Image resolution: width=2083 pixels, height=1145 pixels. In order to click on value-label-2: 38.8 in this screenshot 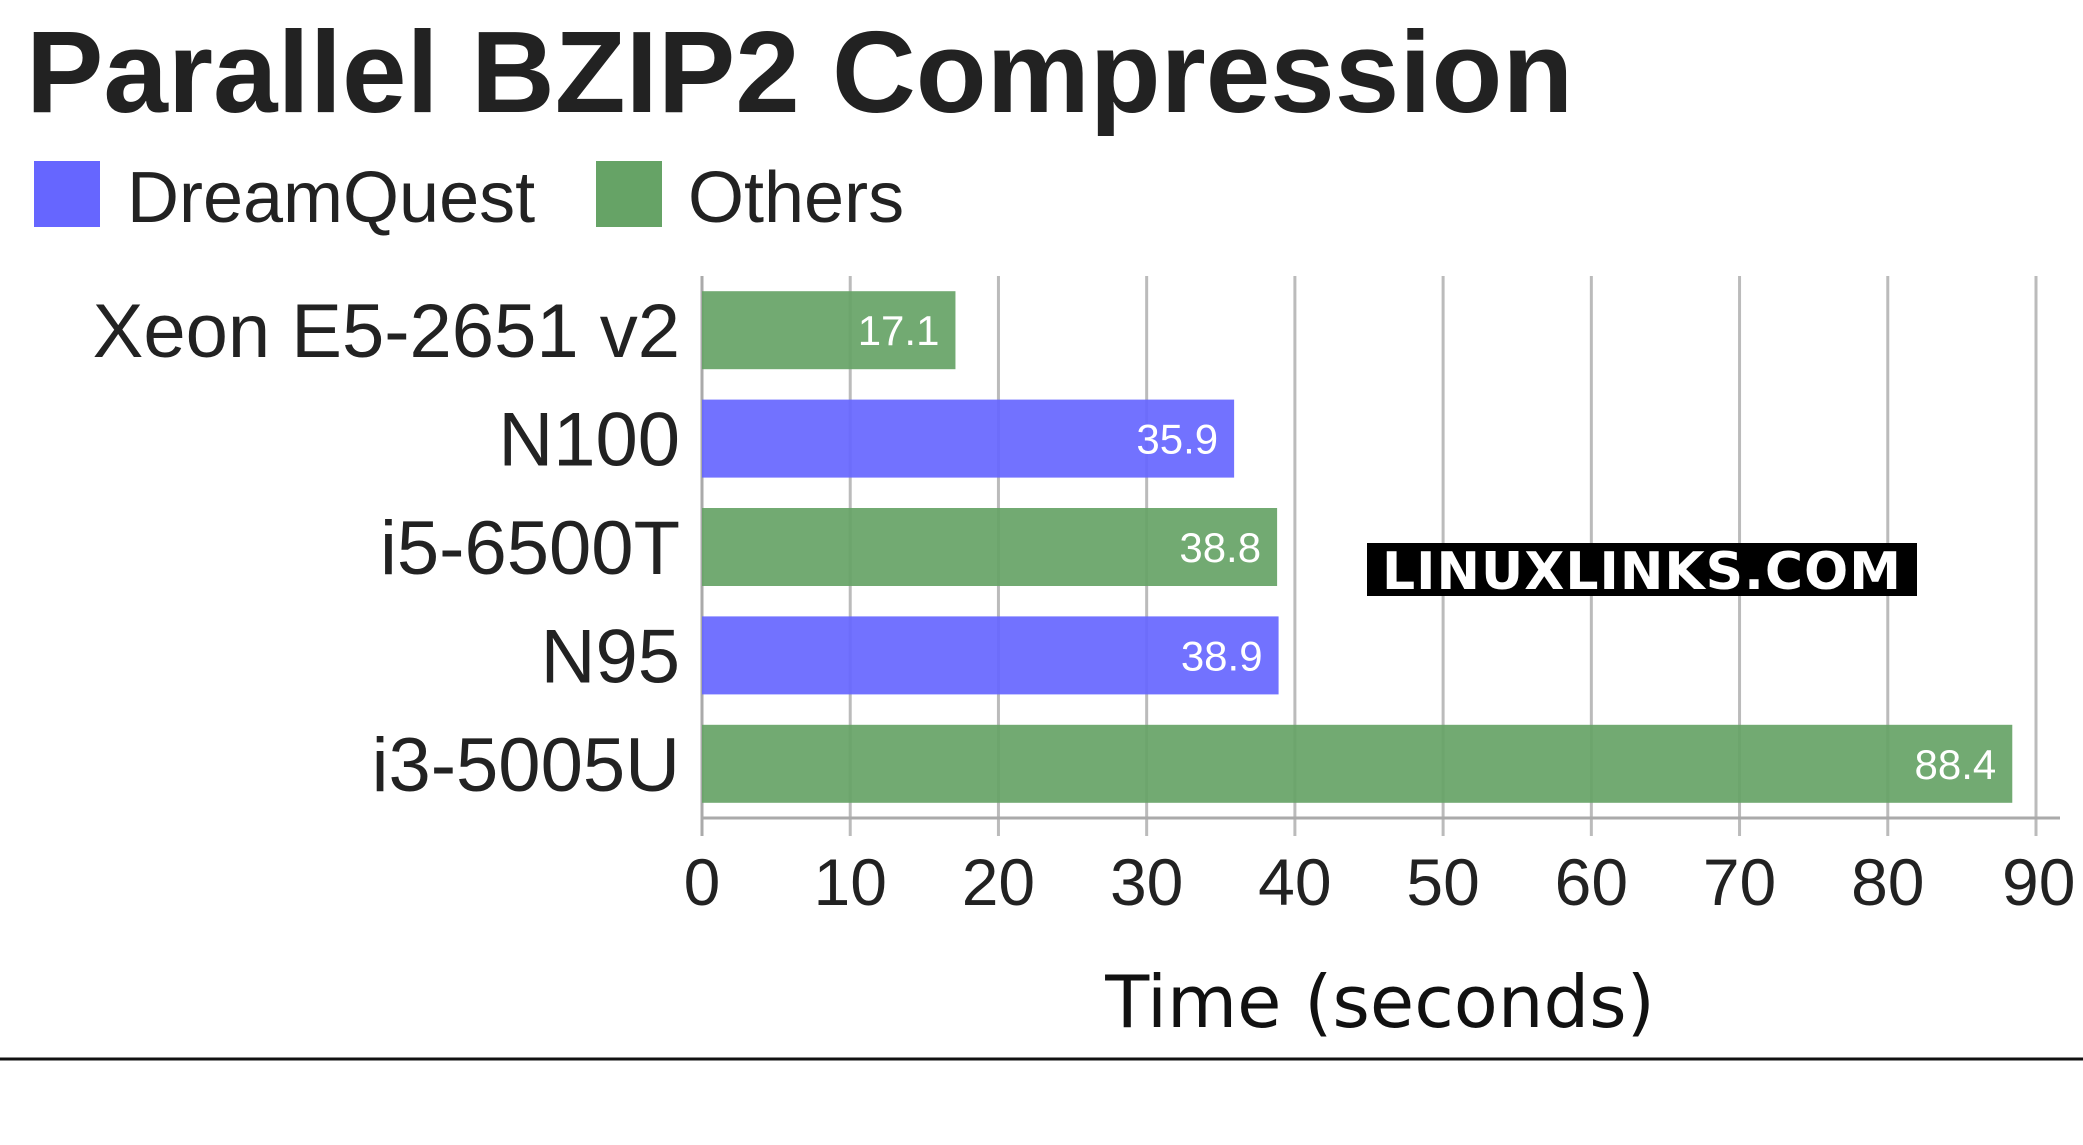, I will do `click(1220, 547)`.